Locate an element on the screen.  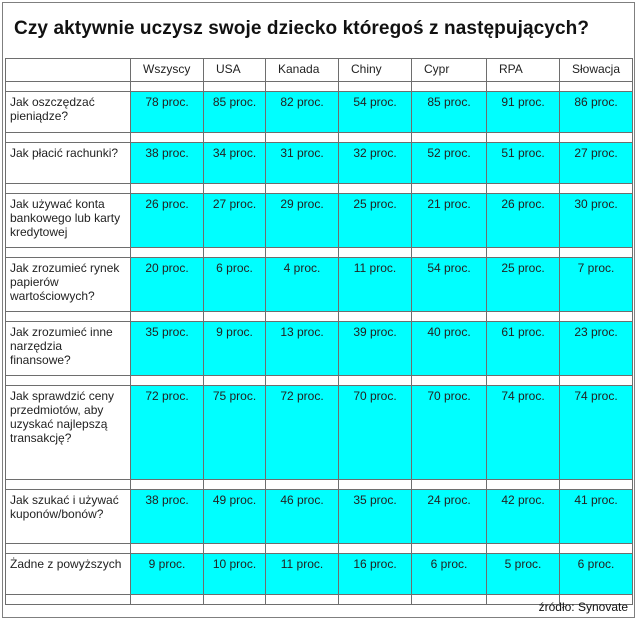
column-header: Kanada is located at coordinates (302, 70).